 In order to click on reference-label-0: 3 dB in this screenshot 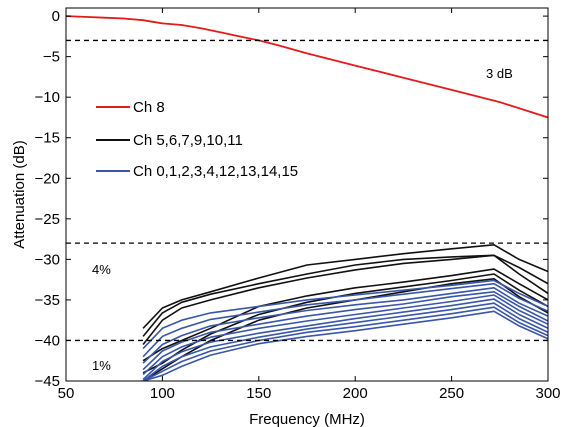, I will do `click(499, 73)`.